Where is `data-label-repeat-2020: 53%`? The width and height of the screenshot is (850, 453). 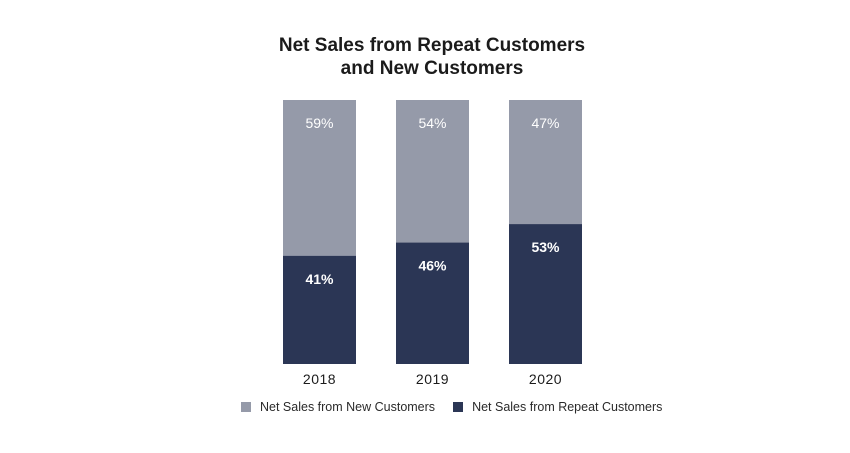
data-label-repeat-2020: 53% is located at coordinates (545, 247).